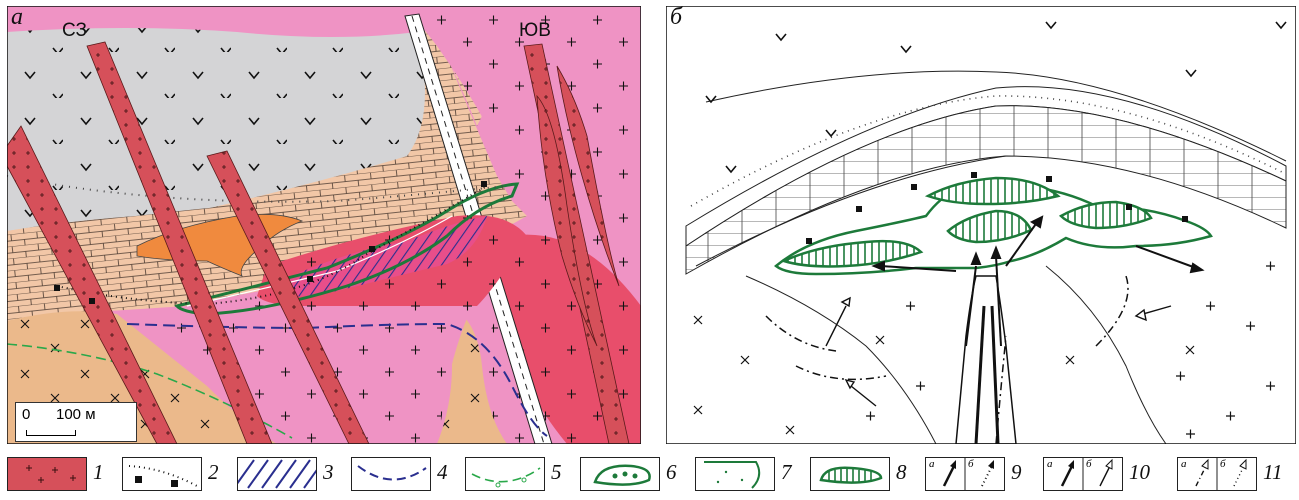 The height and width of the screenshot is (500, 1299). What do you see at coordinates (51, 433) in the screenshot?
I see `scale-bar-line` at bounding box center [51, 433].